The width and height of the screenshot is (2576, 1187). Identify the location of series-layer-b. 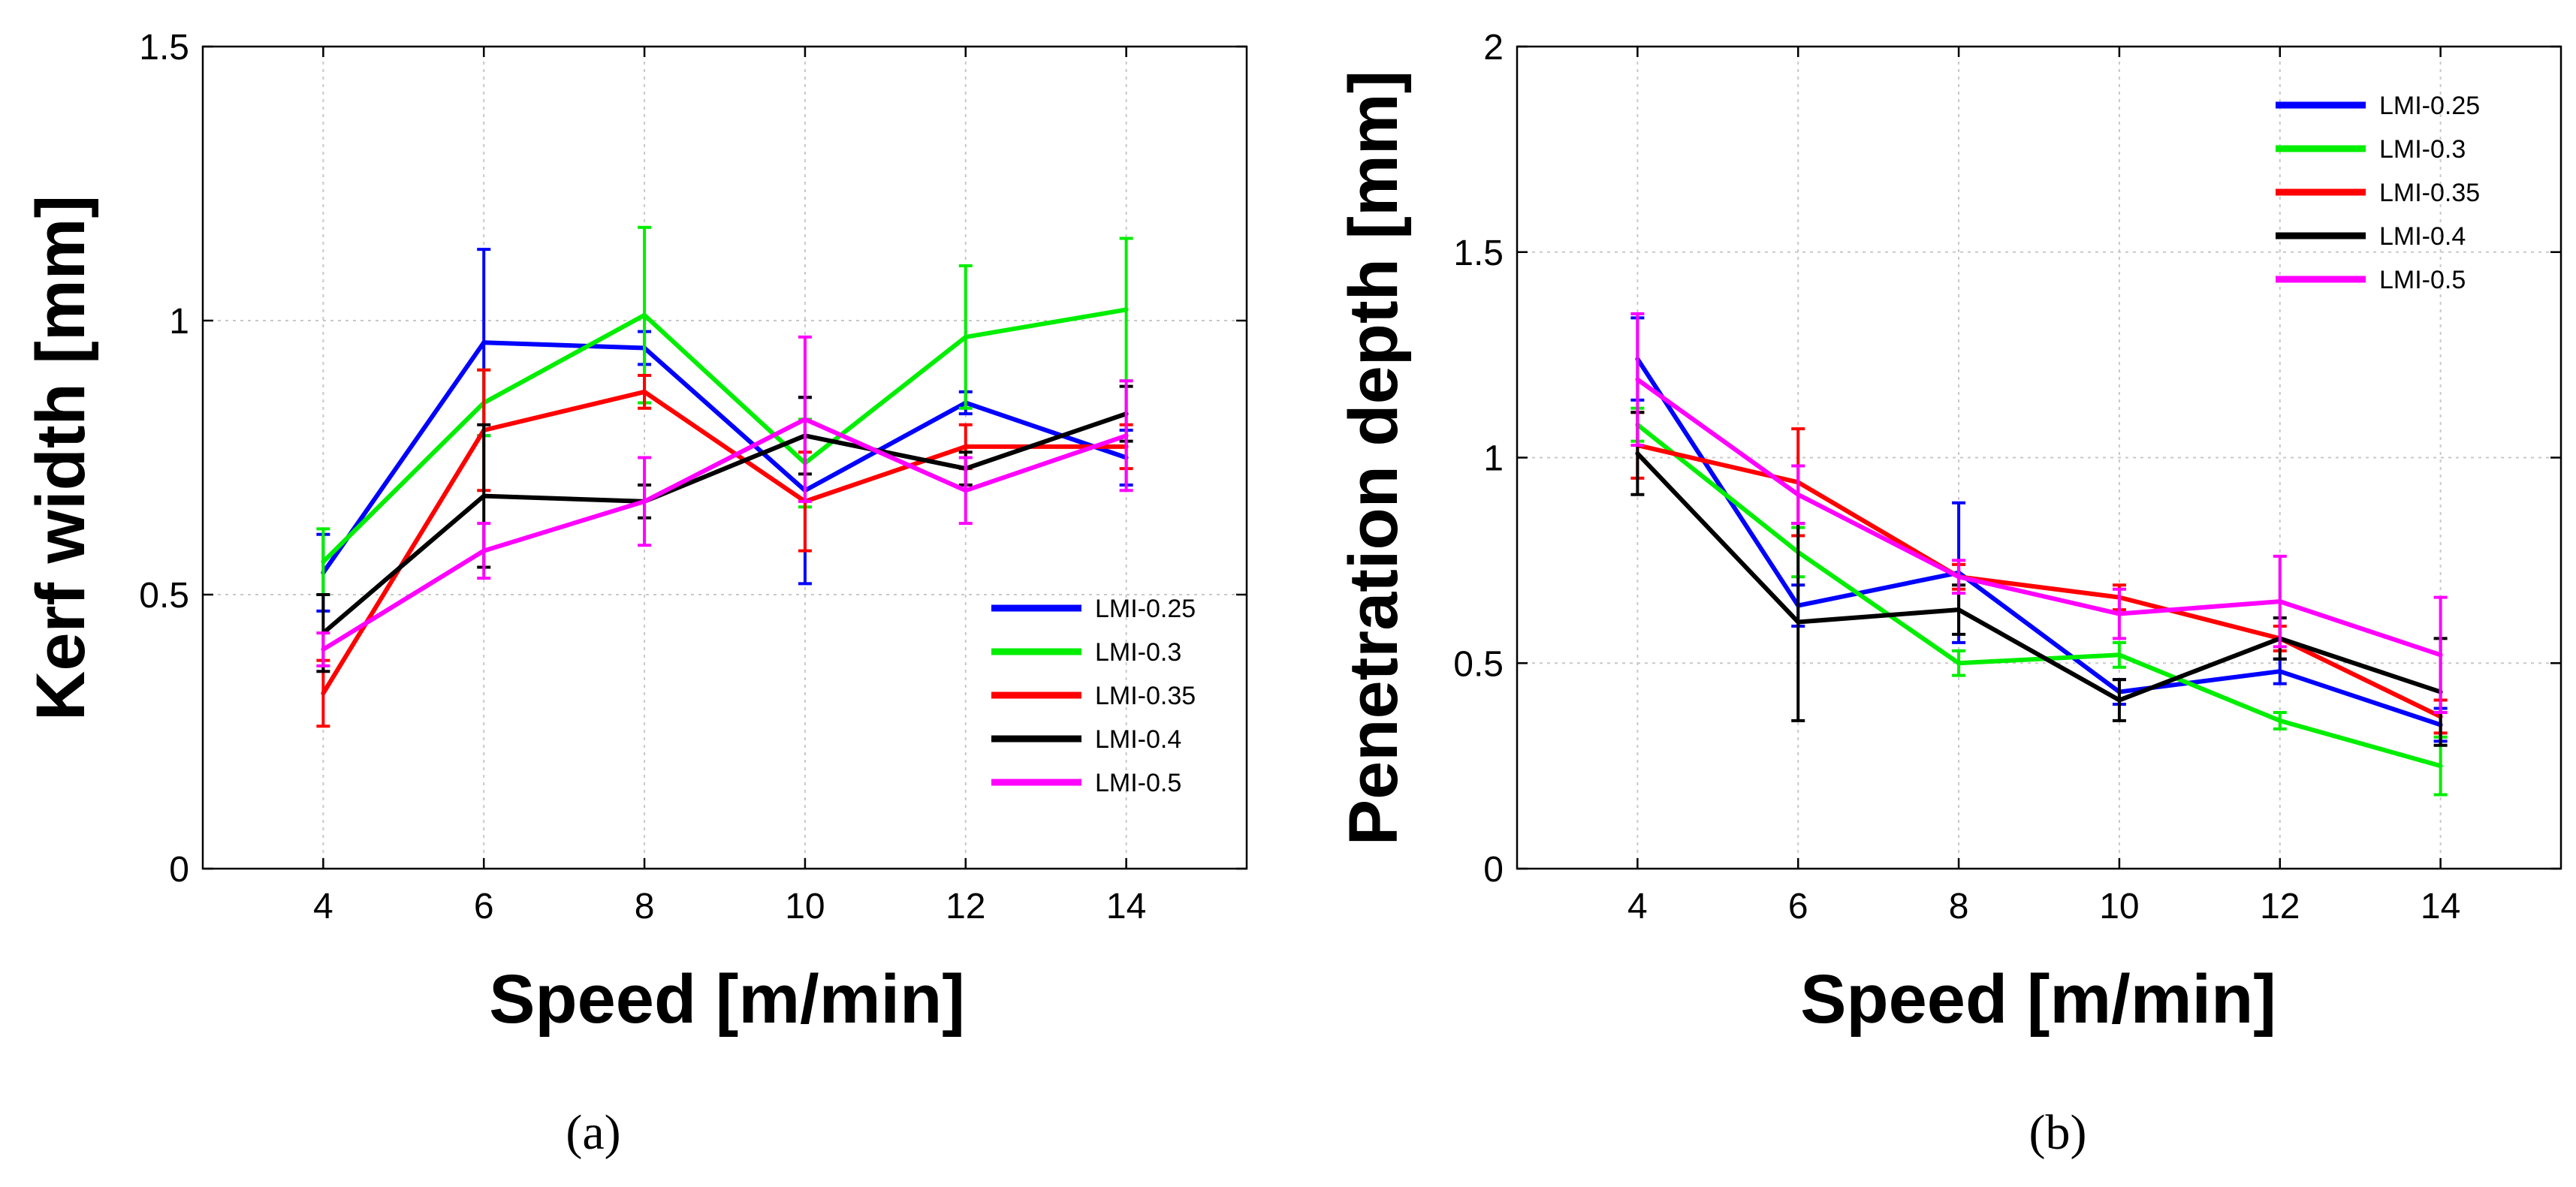
(2039, 554).